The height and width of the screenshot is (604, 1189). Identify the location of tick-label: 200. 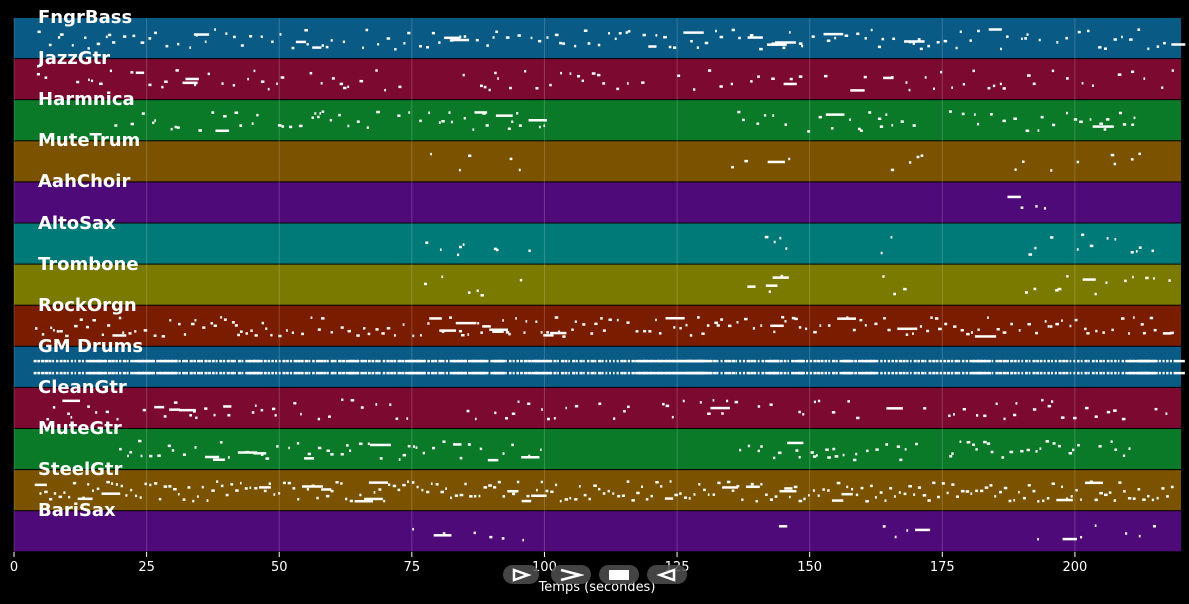
(1075, 567).